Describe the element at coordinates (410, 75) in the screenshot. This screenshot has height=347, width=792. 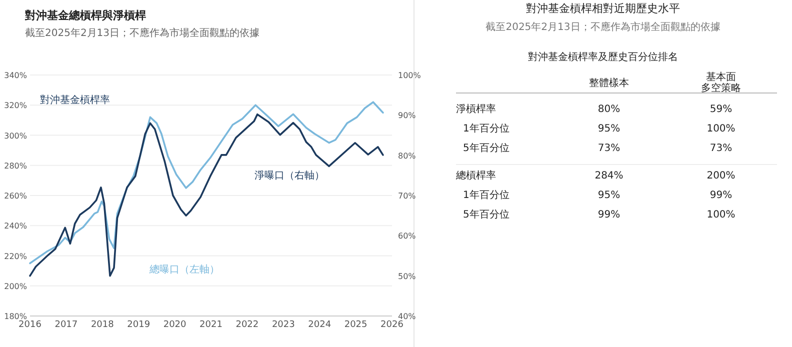
I see `y2-tick-label: 100%` at that location.